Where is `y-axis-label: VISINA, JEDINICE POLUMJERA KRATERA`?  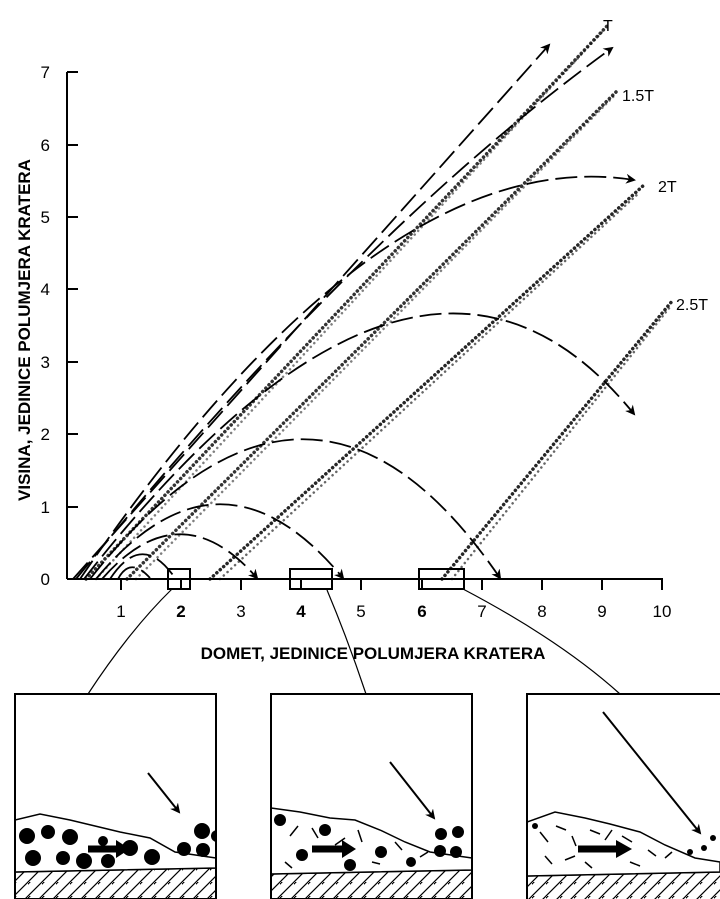 y-axis-label: VISINA, JEDINICE POLUMJERA KRATERA is located at coordinates (24, 330).